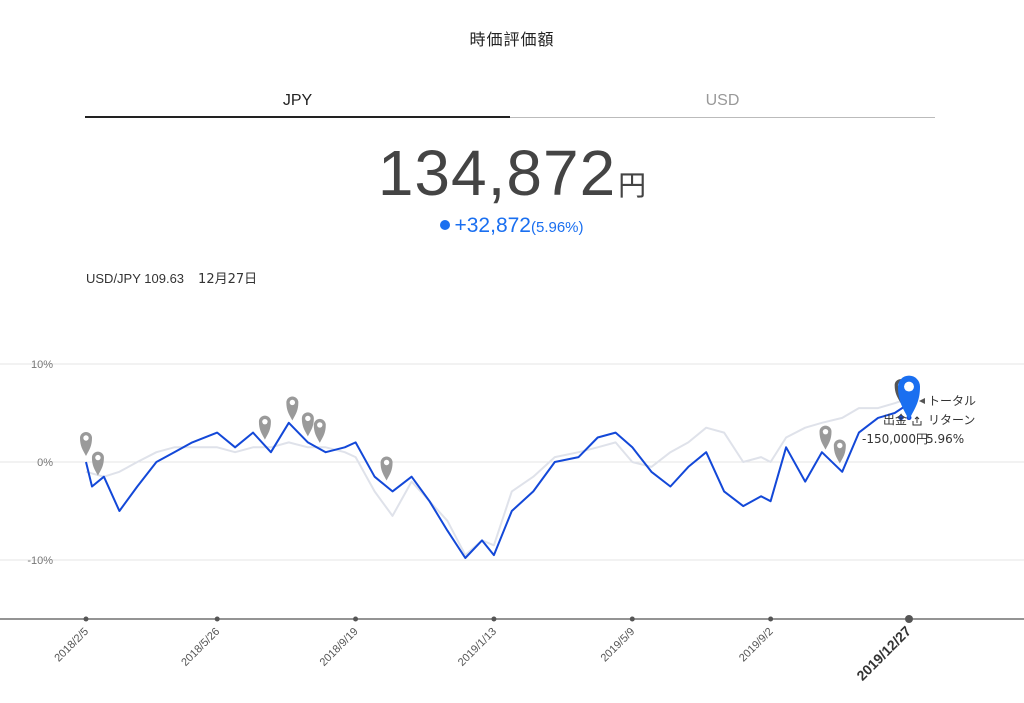 Image resolution: width=1024 pixels, height=703 pixels. Describe the element at coordinates (445, 225) in the screenshot. I see `change-indicator-icon` at that location.